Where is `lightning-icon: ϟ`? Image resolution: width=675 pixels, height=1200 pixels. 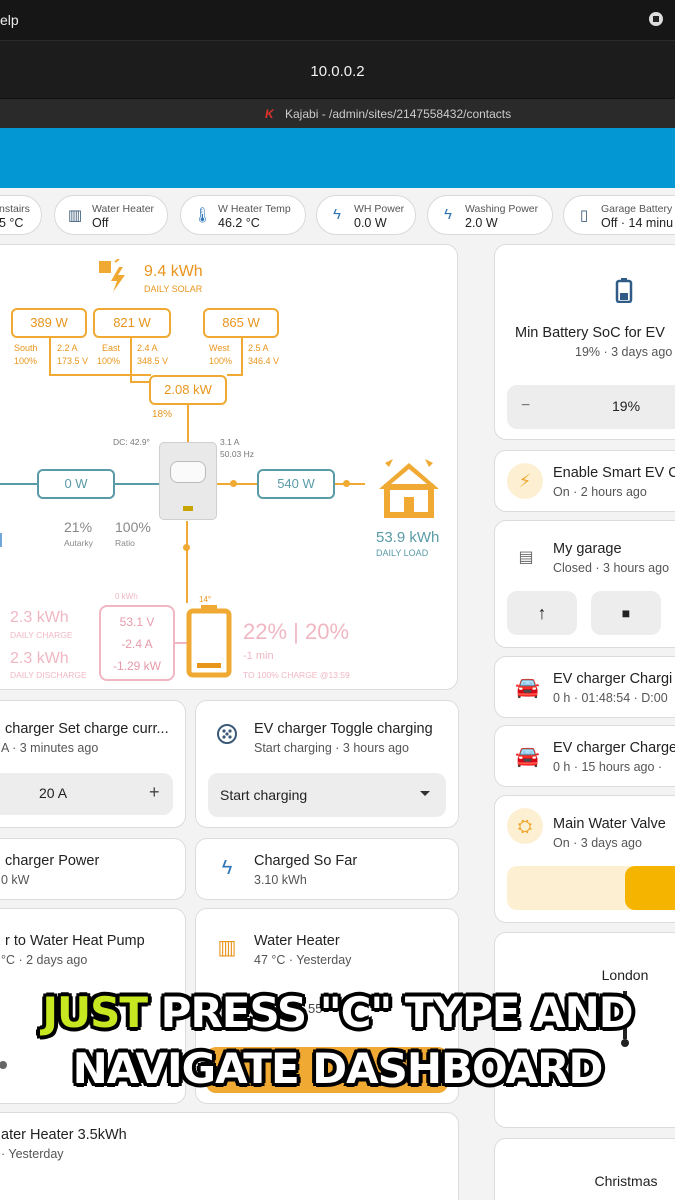 lightning-icon: ϟ is located at coordinates (337, 214).